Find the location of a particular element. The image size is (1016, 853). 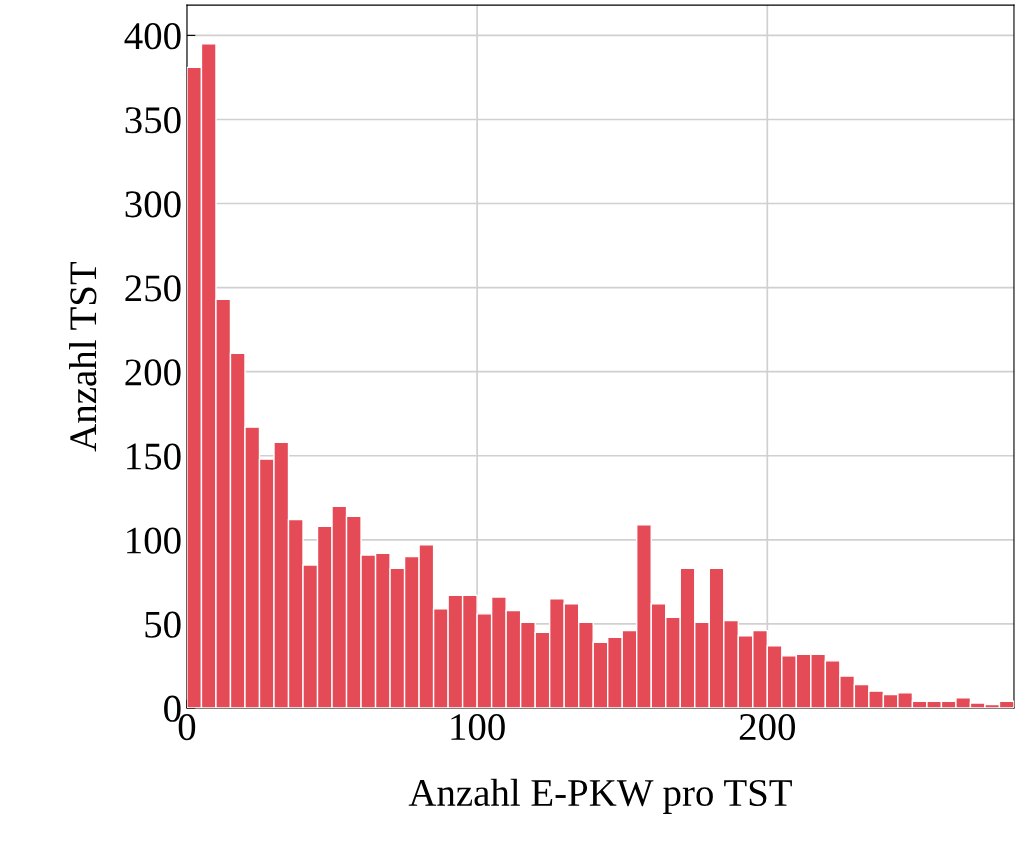

y-tick-label: 100 is located at coordinates (154, 540).